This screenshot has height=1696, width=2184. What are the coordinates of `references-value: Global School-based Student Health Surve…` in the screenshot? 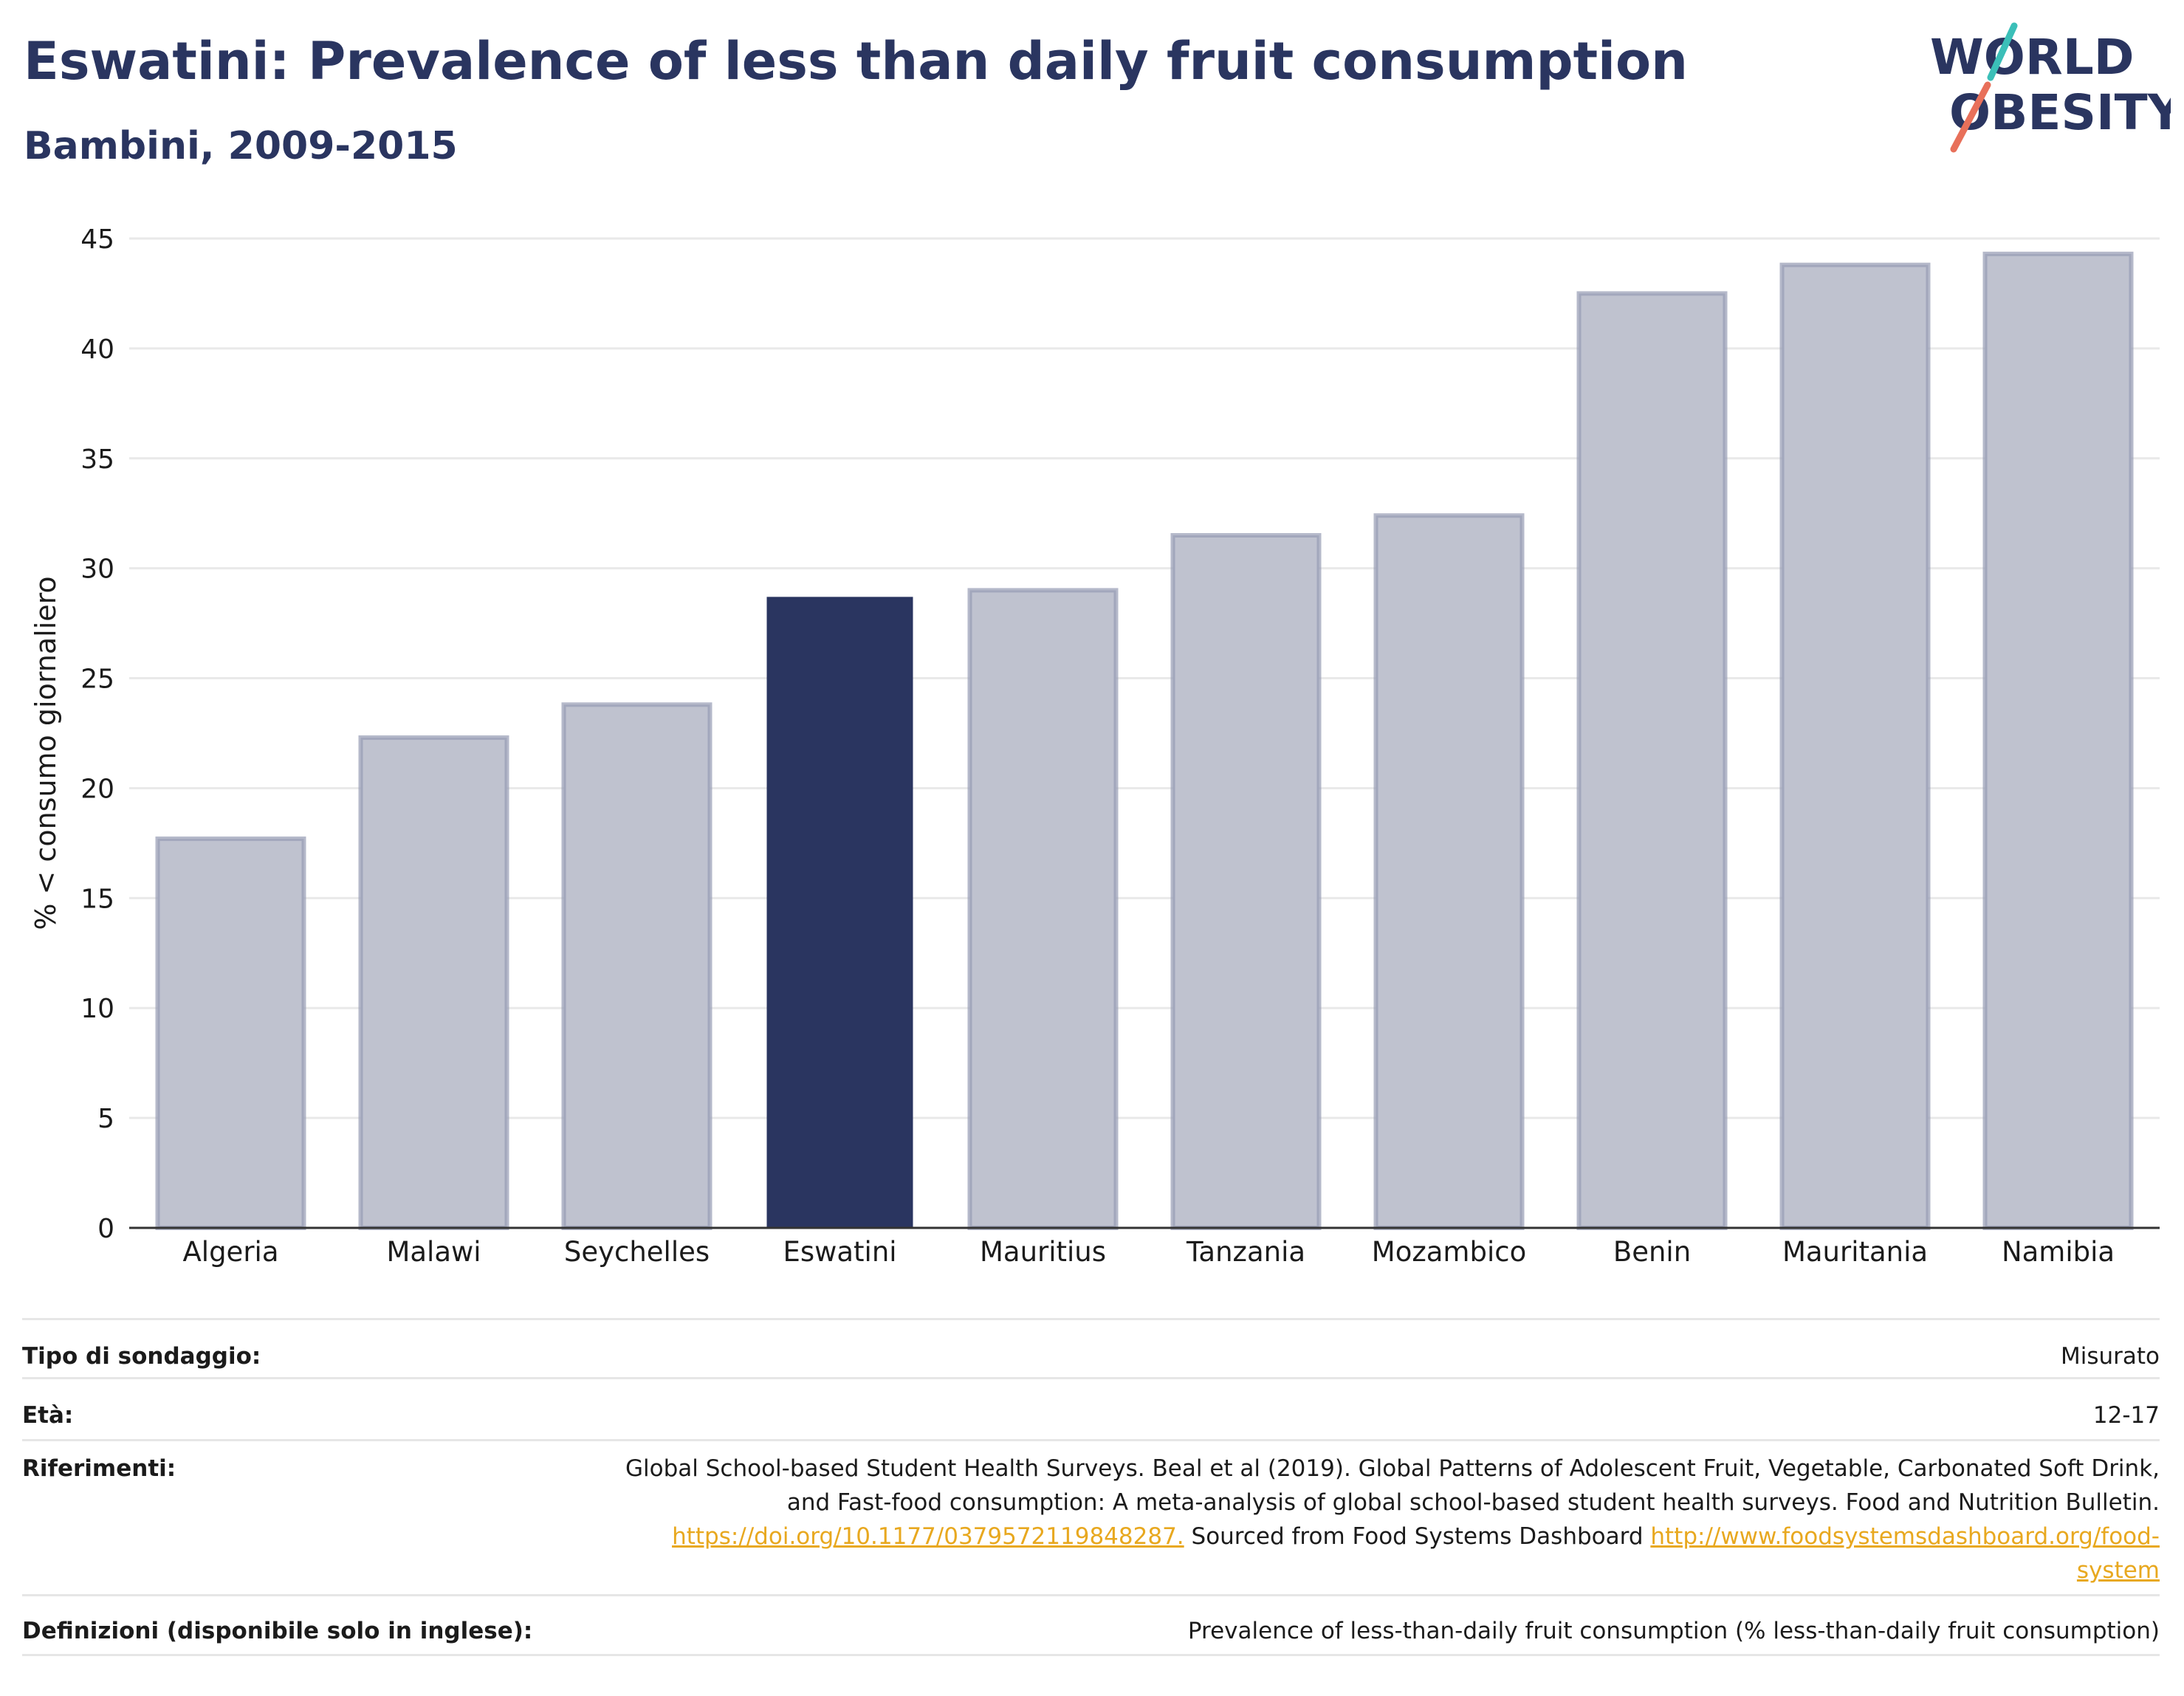 It's located at (1385, 1519).